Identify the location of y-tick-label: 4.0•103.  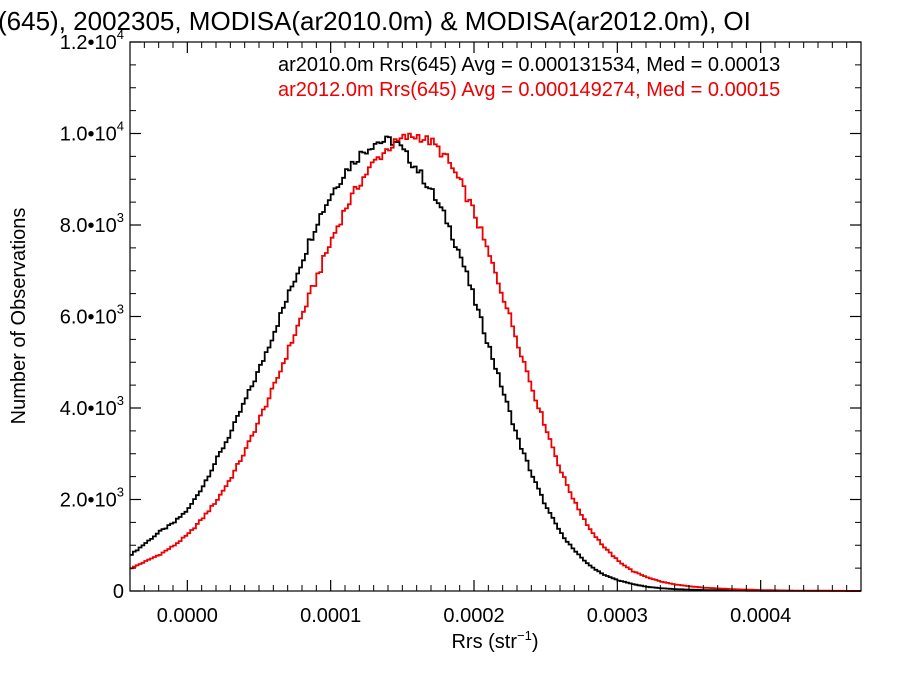
(92, 406).